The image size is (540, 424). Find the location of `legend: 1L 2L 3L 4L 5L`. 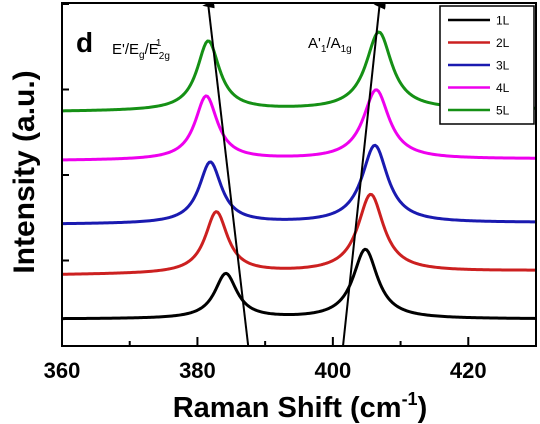

legend: 1L 2L 3L 4L 5L is located at coordinates (487, 65).